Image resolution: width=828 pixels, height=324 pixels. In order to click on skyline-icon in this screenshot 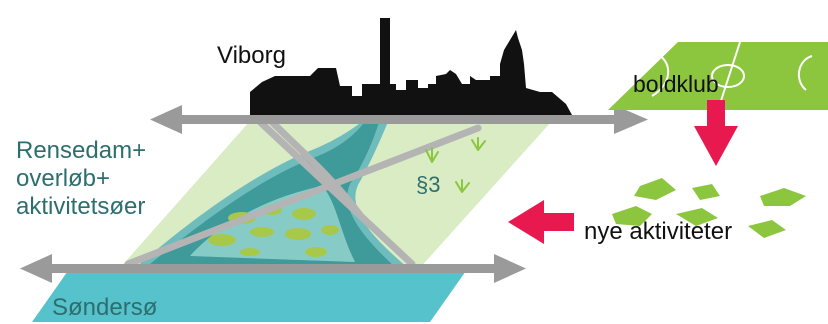, I will do `click(411, 66)`.